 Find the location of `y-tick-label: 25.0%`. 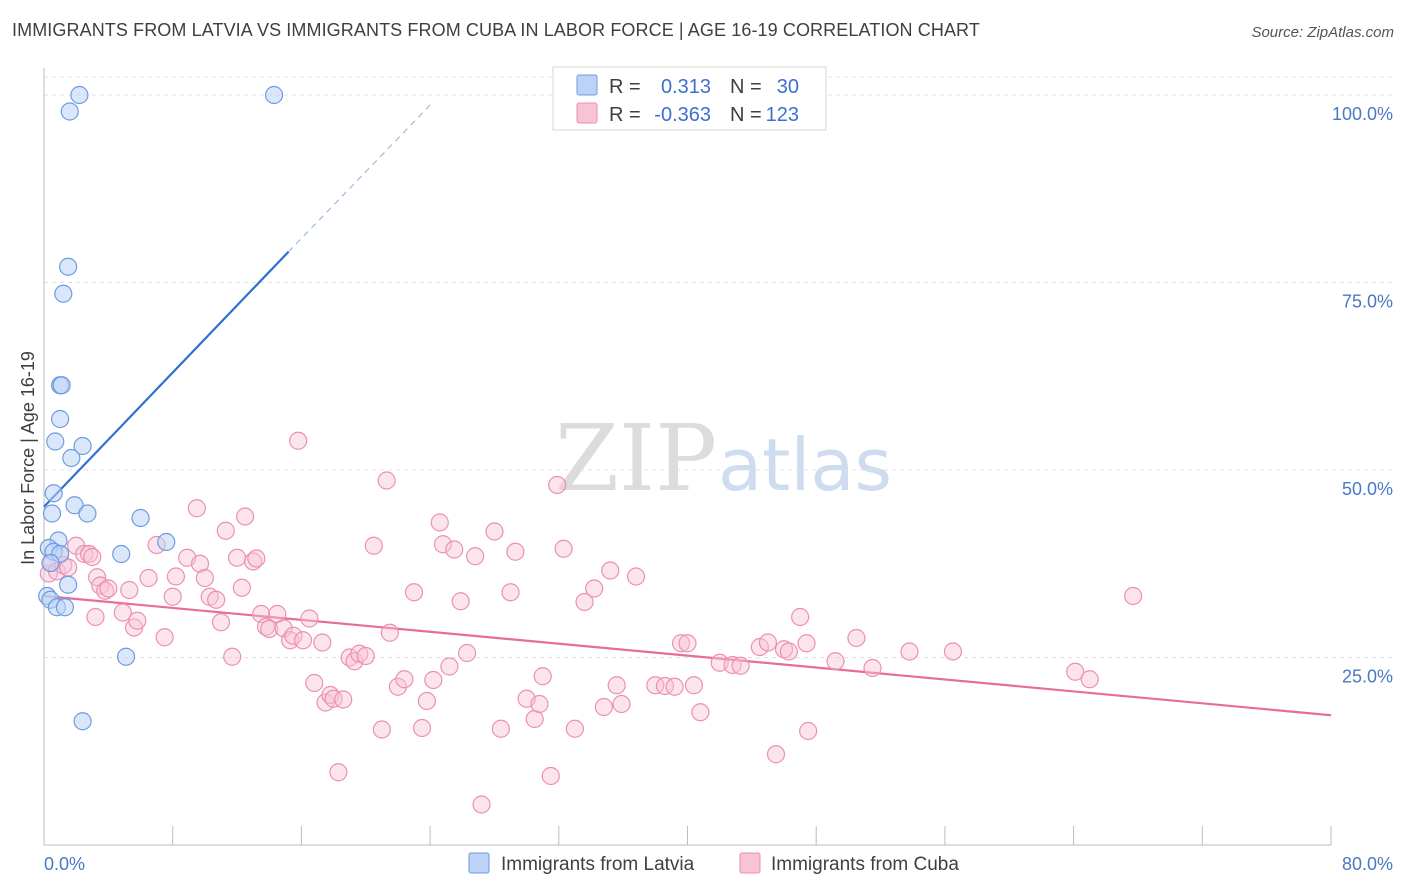

y-tick-label: 25.0% is located at coordinates (1367, 677).